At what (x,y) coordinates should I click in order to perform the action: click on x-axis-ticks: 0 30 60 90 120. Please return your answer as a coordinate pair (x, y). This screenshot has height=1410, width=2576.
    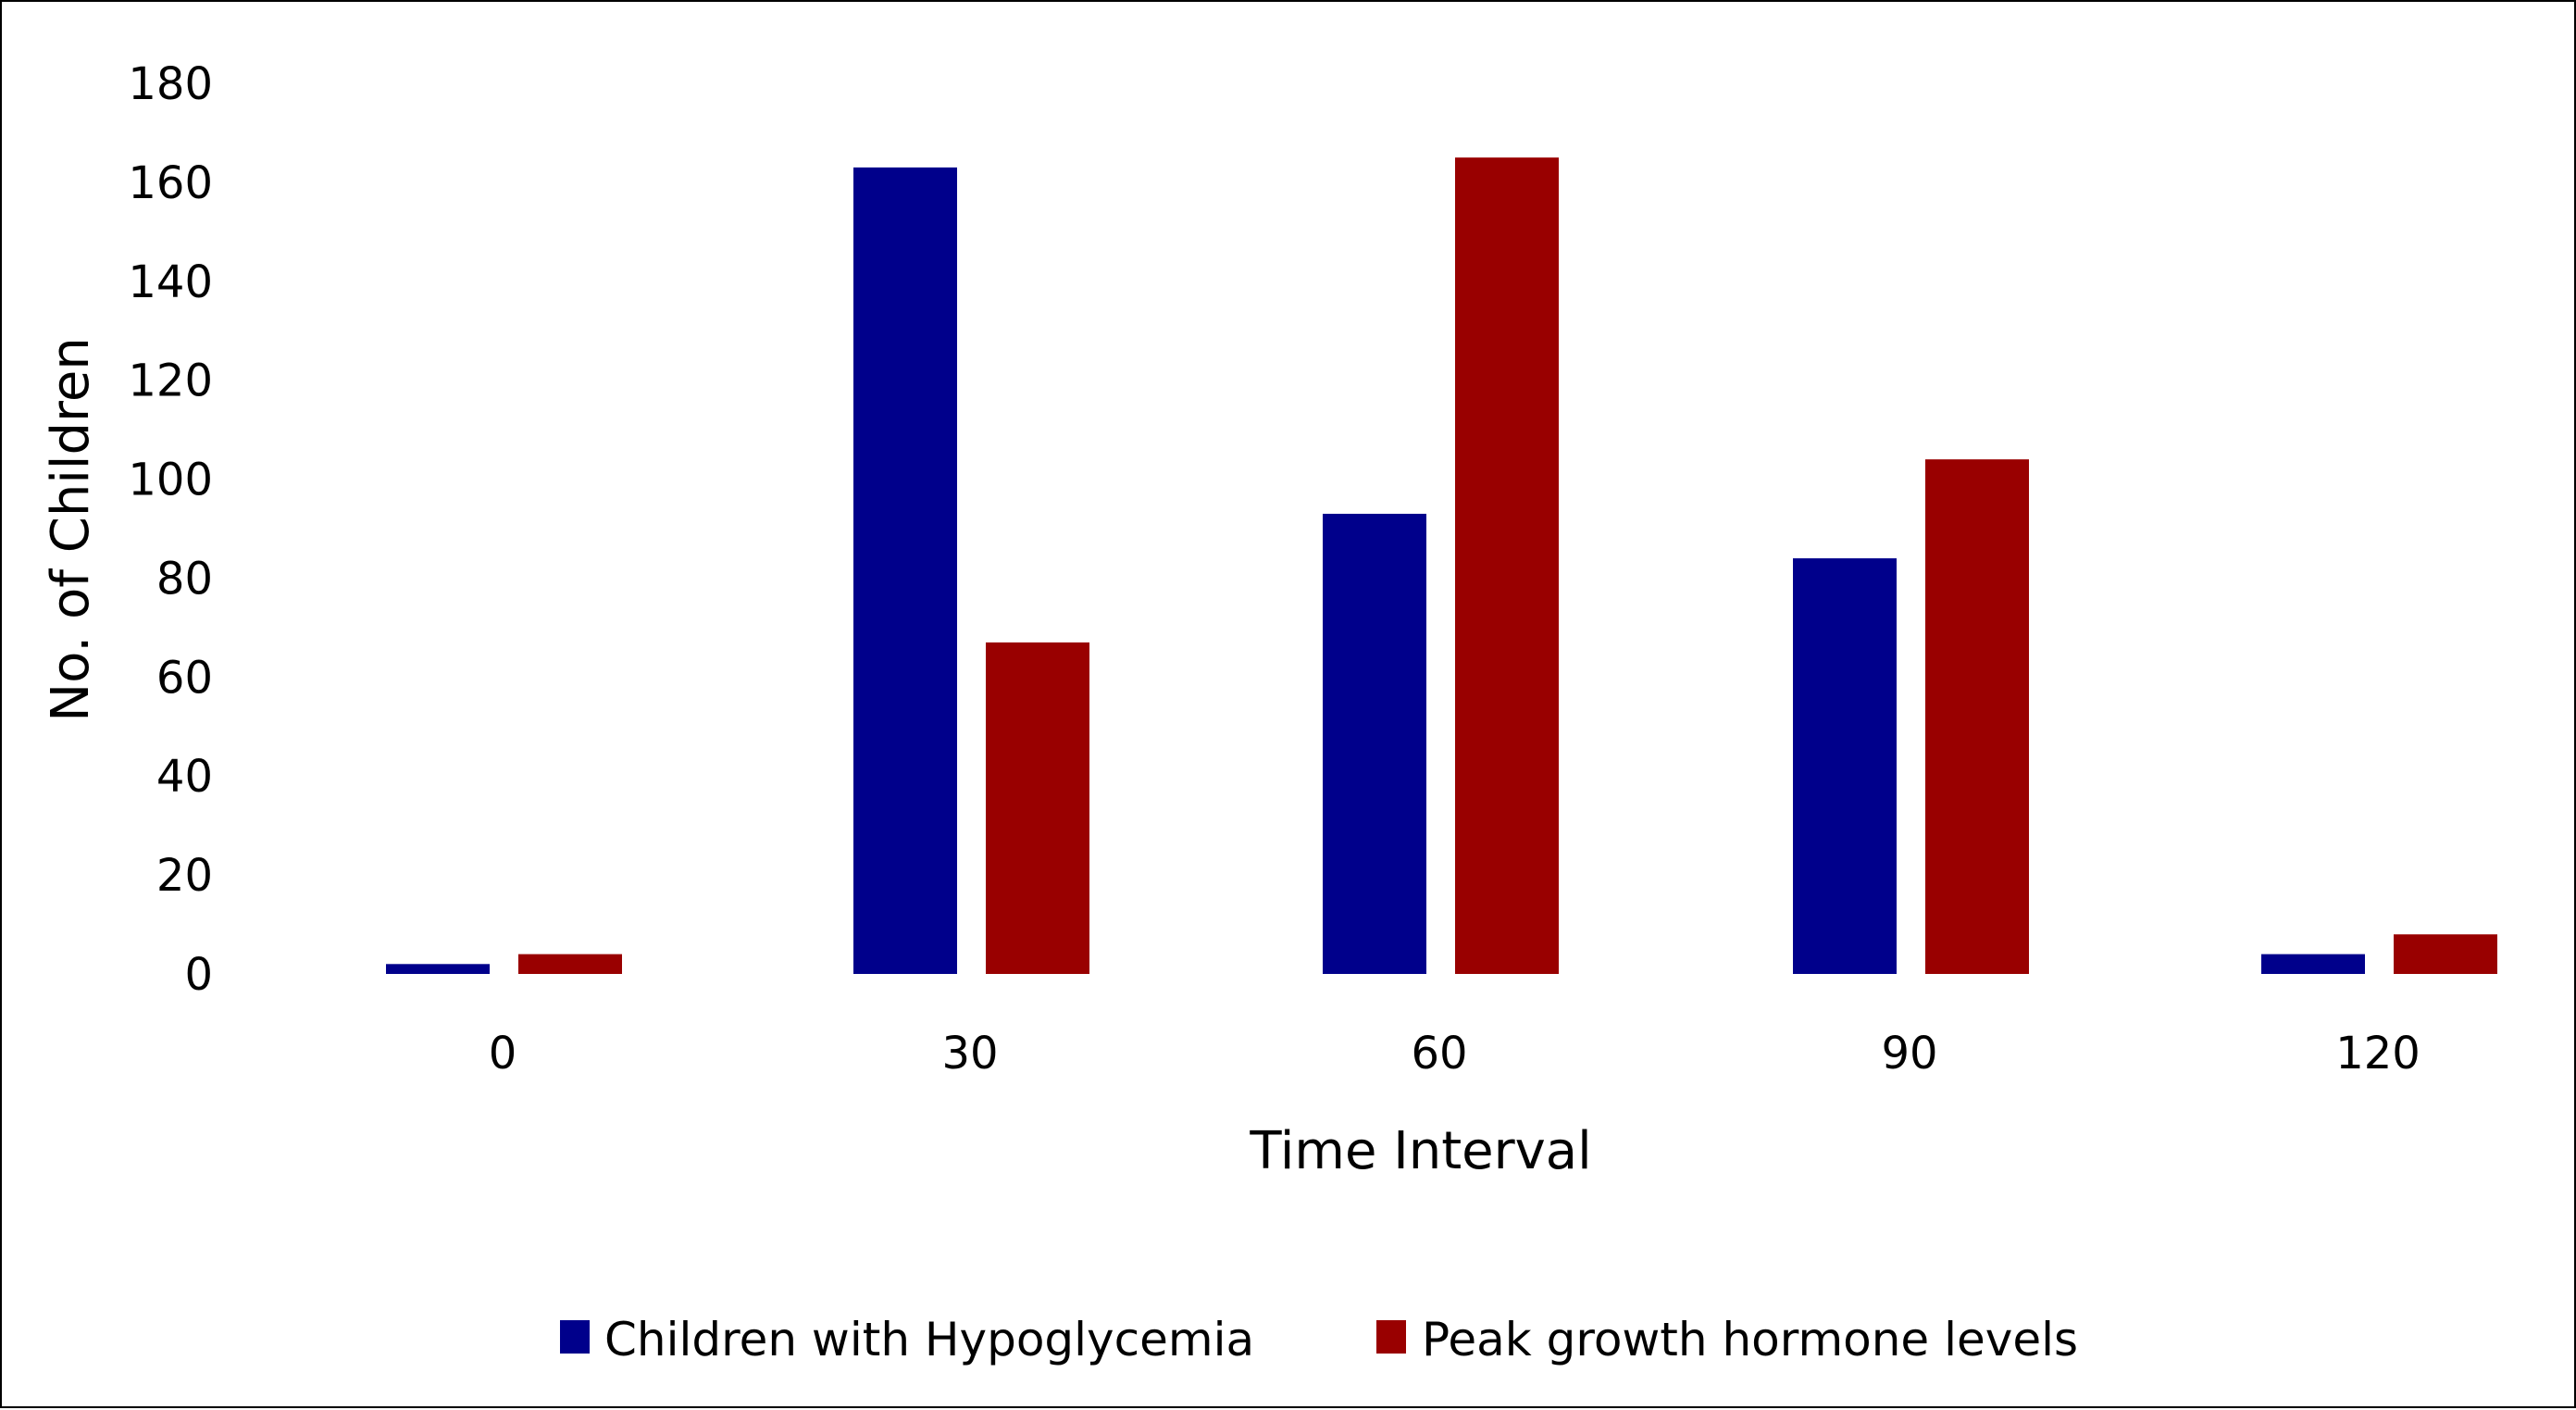
    Looking at the image, I should click on (1454, 1053).